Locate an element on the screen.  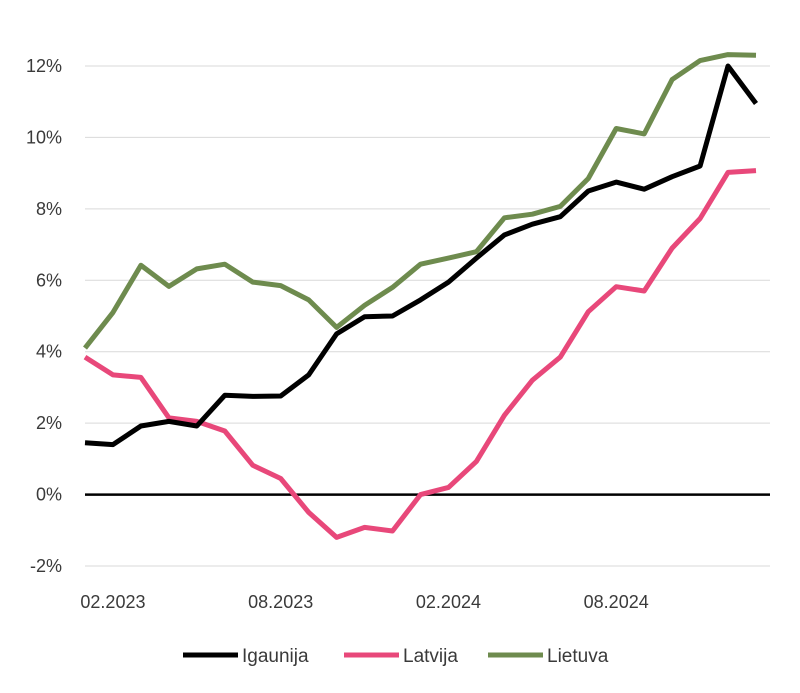
y-tick-label: 0% is located at coordinates (49, 495).